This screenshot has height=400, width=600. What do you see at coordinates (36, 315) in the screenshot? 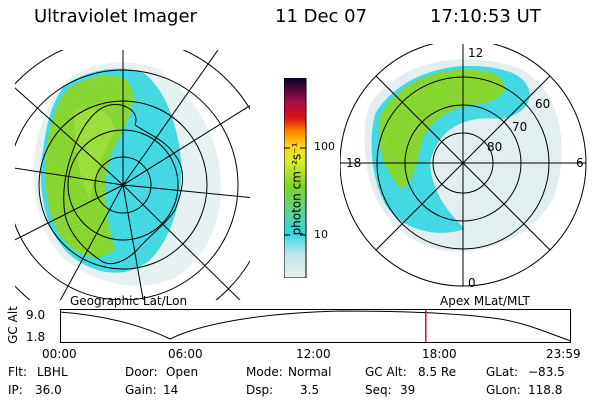
I see `y-tick-9: 9.0` at bounding box center [36, 315].